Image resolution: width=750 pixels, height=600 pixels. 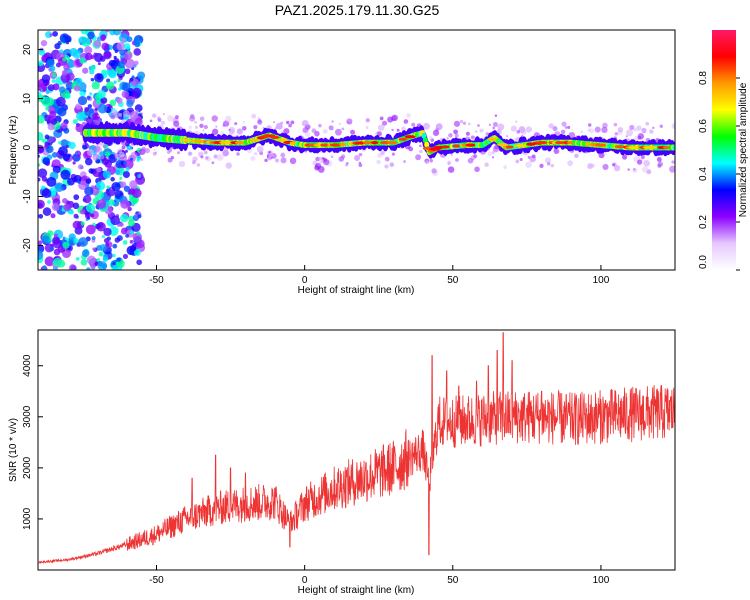 I want to click on snr-y-ticks: 1000 2000 3000 4000, so click(x=32, y=442).